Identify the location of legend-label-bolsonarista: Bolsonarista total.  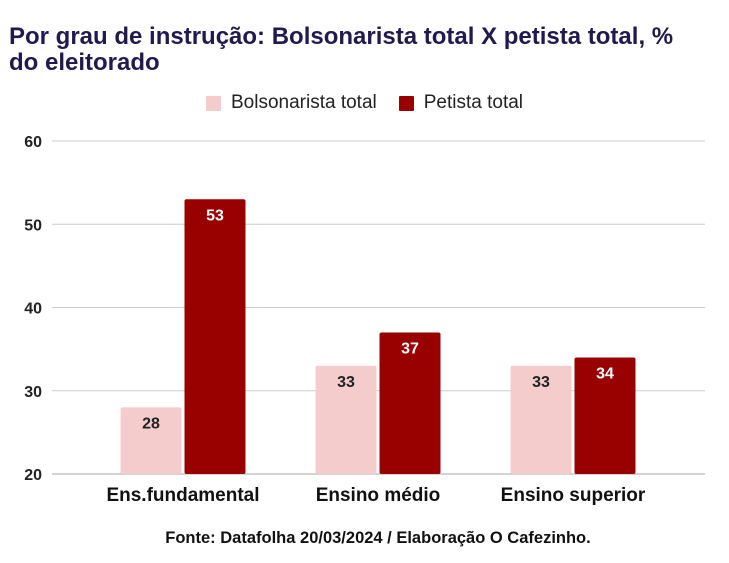
(303, 102).